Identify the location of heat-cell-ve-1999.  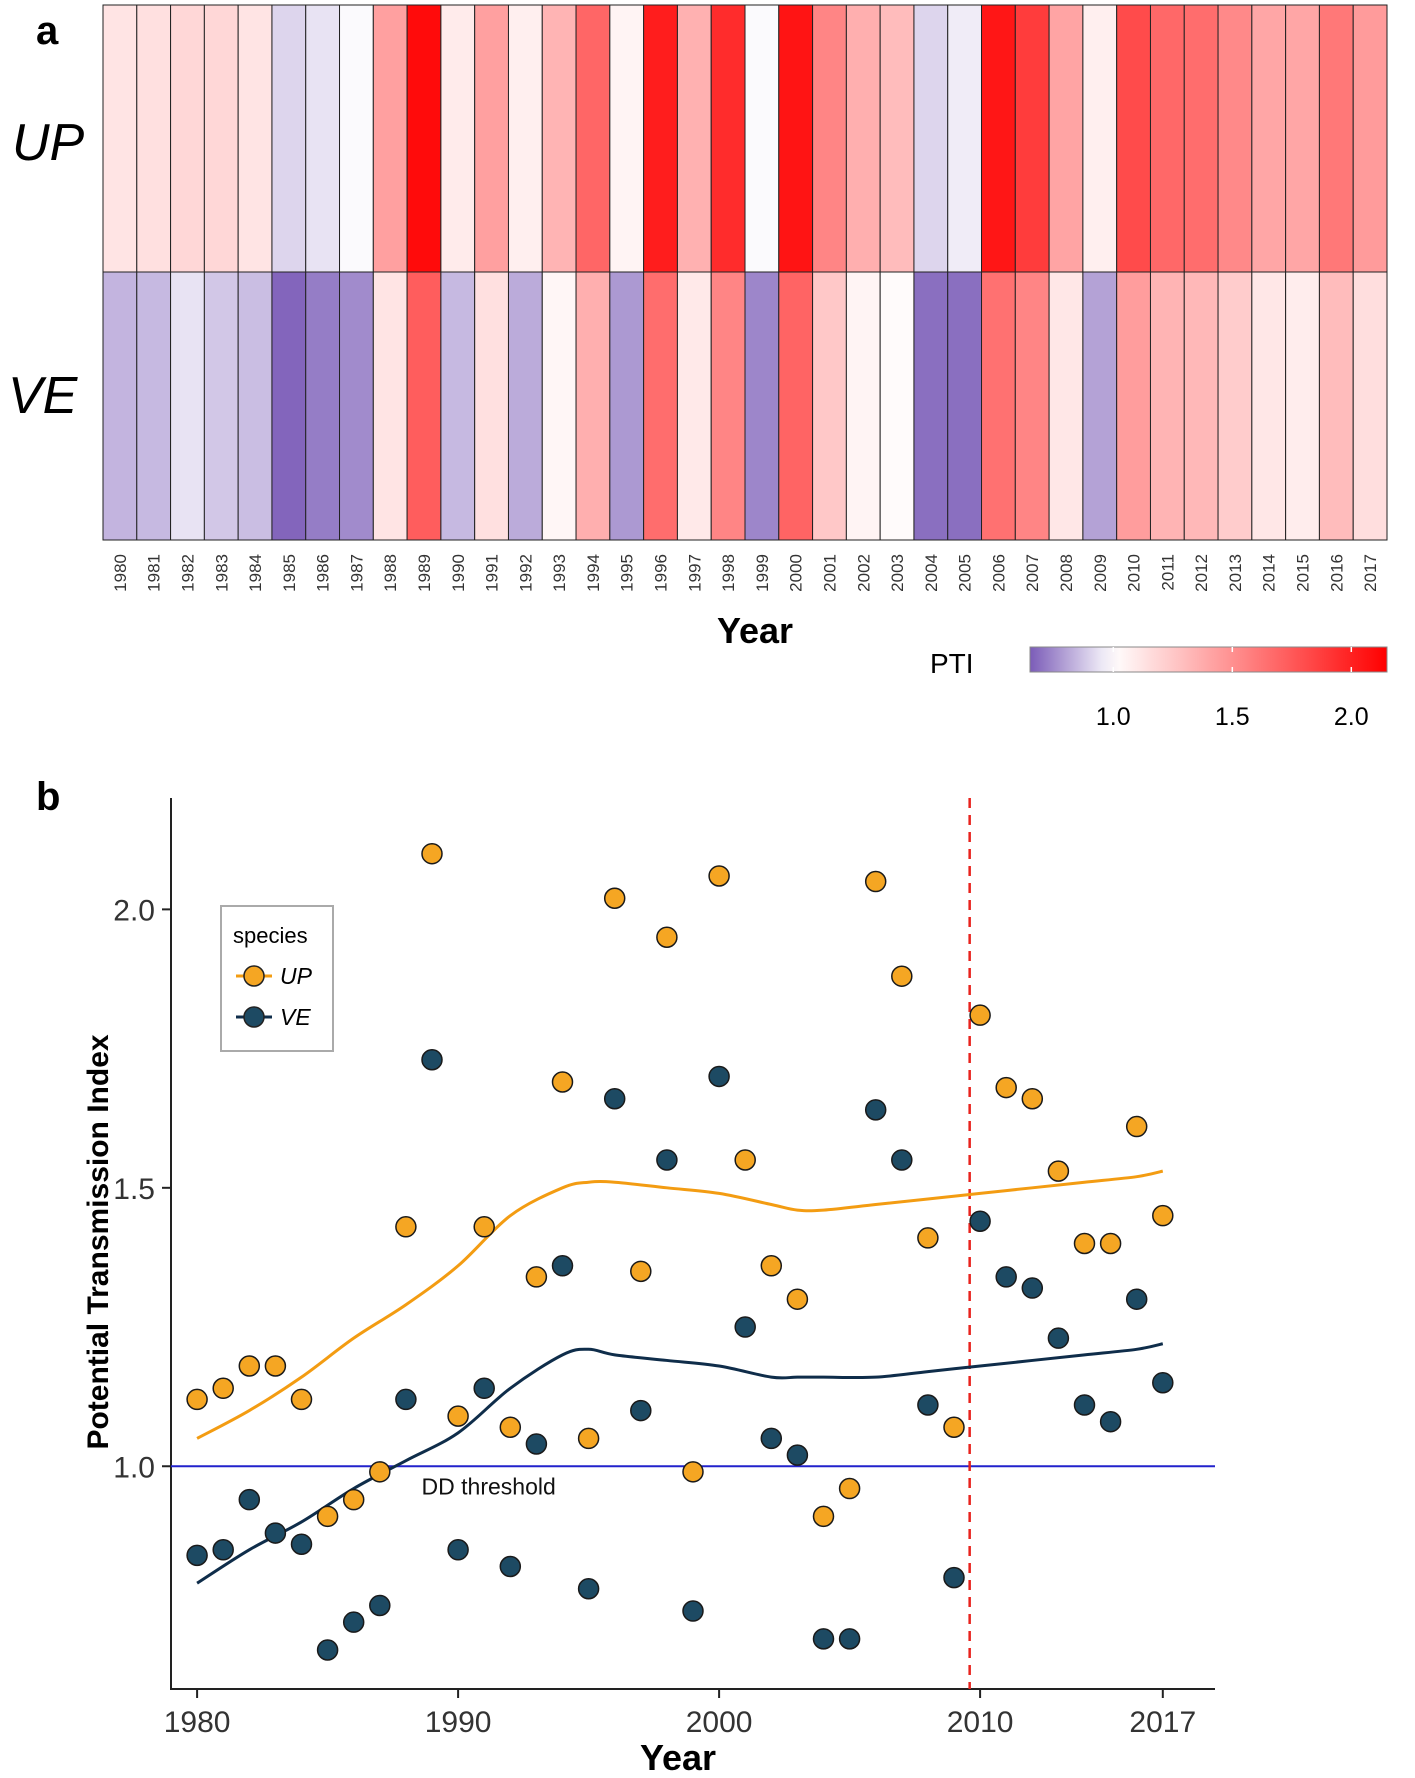
(762, 406).